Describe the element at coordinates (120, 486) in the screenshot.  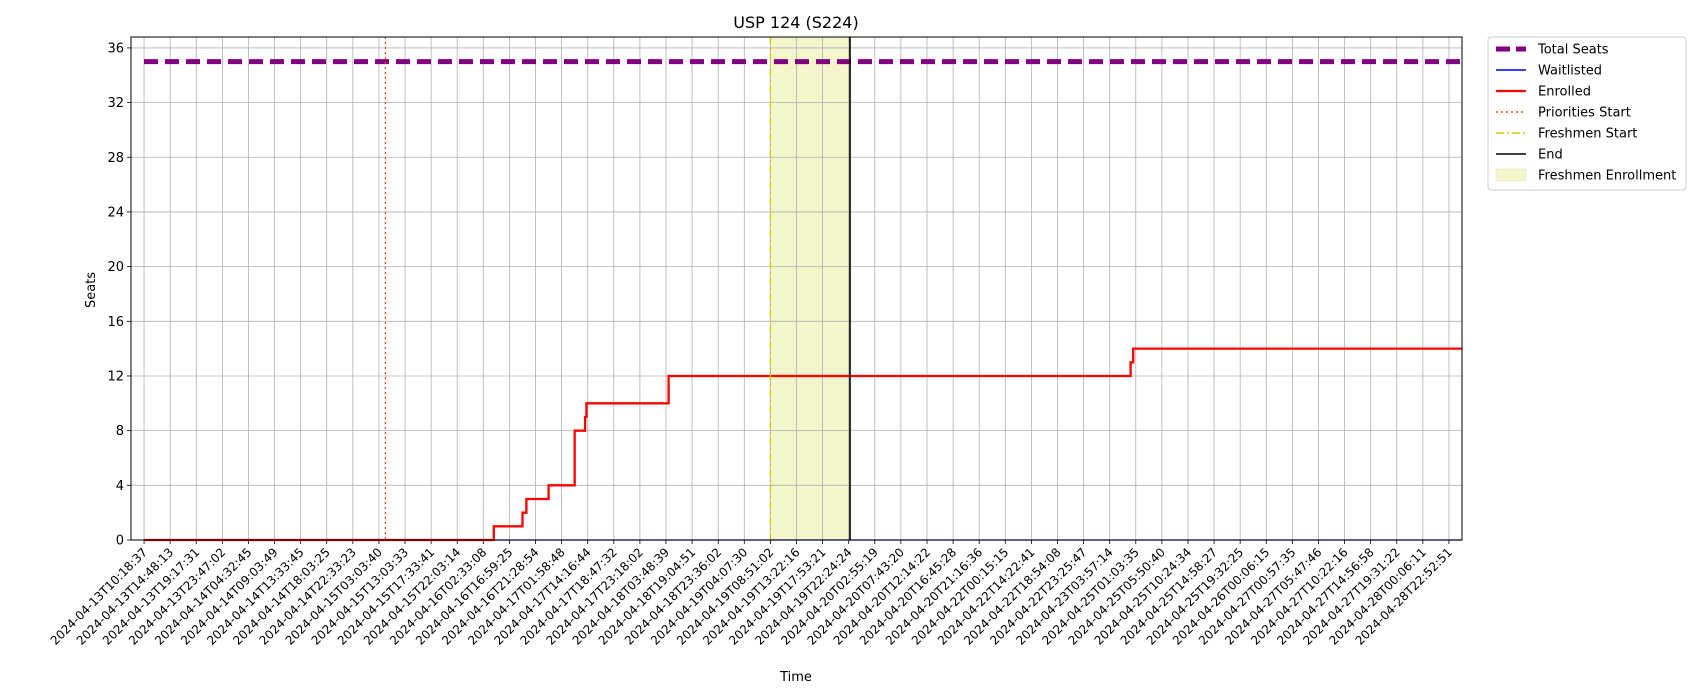
I see `y-tick-label: 4` at that location.